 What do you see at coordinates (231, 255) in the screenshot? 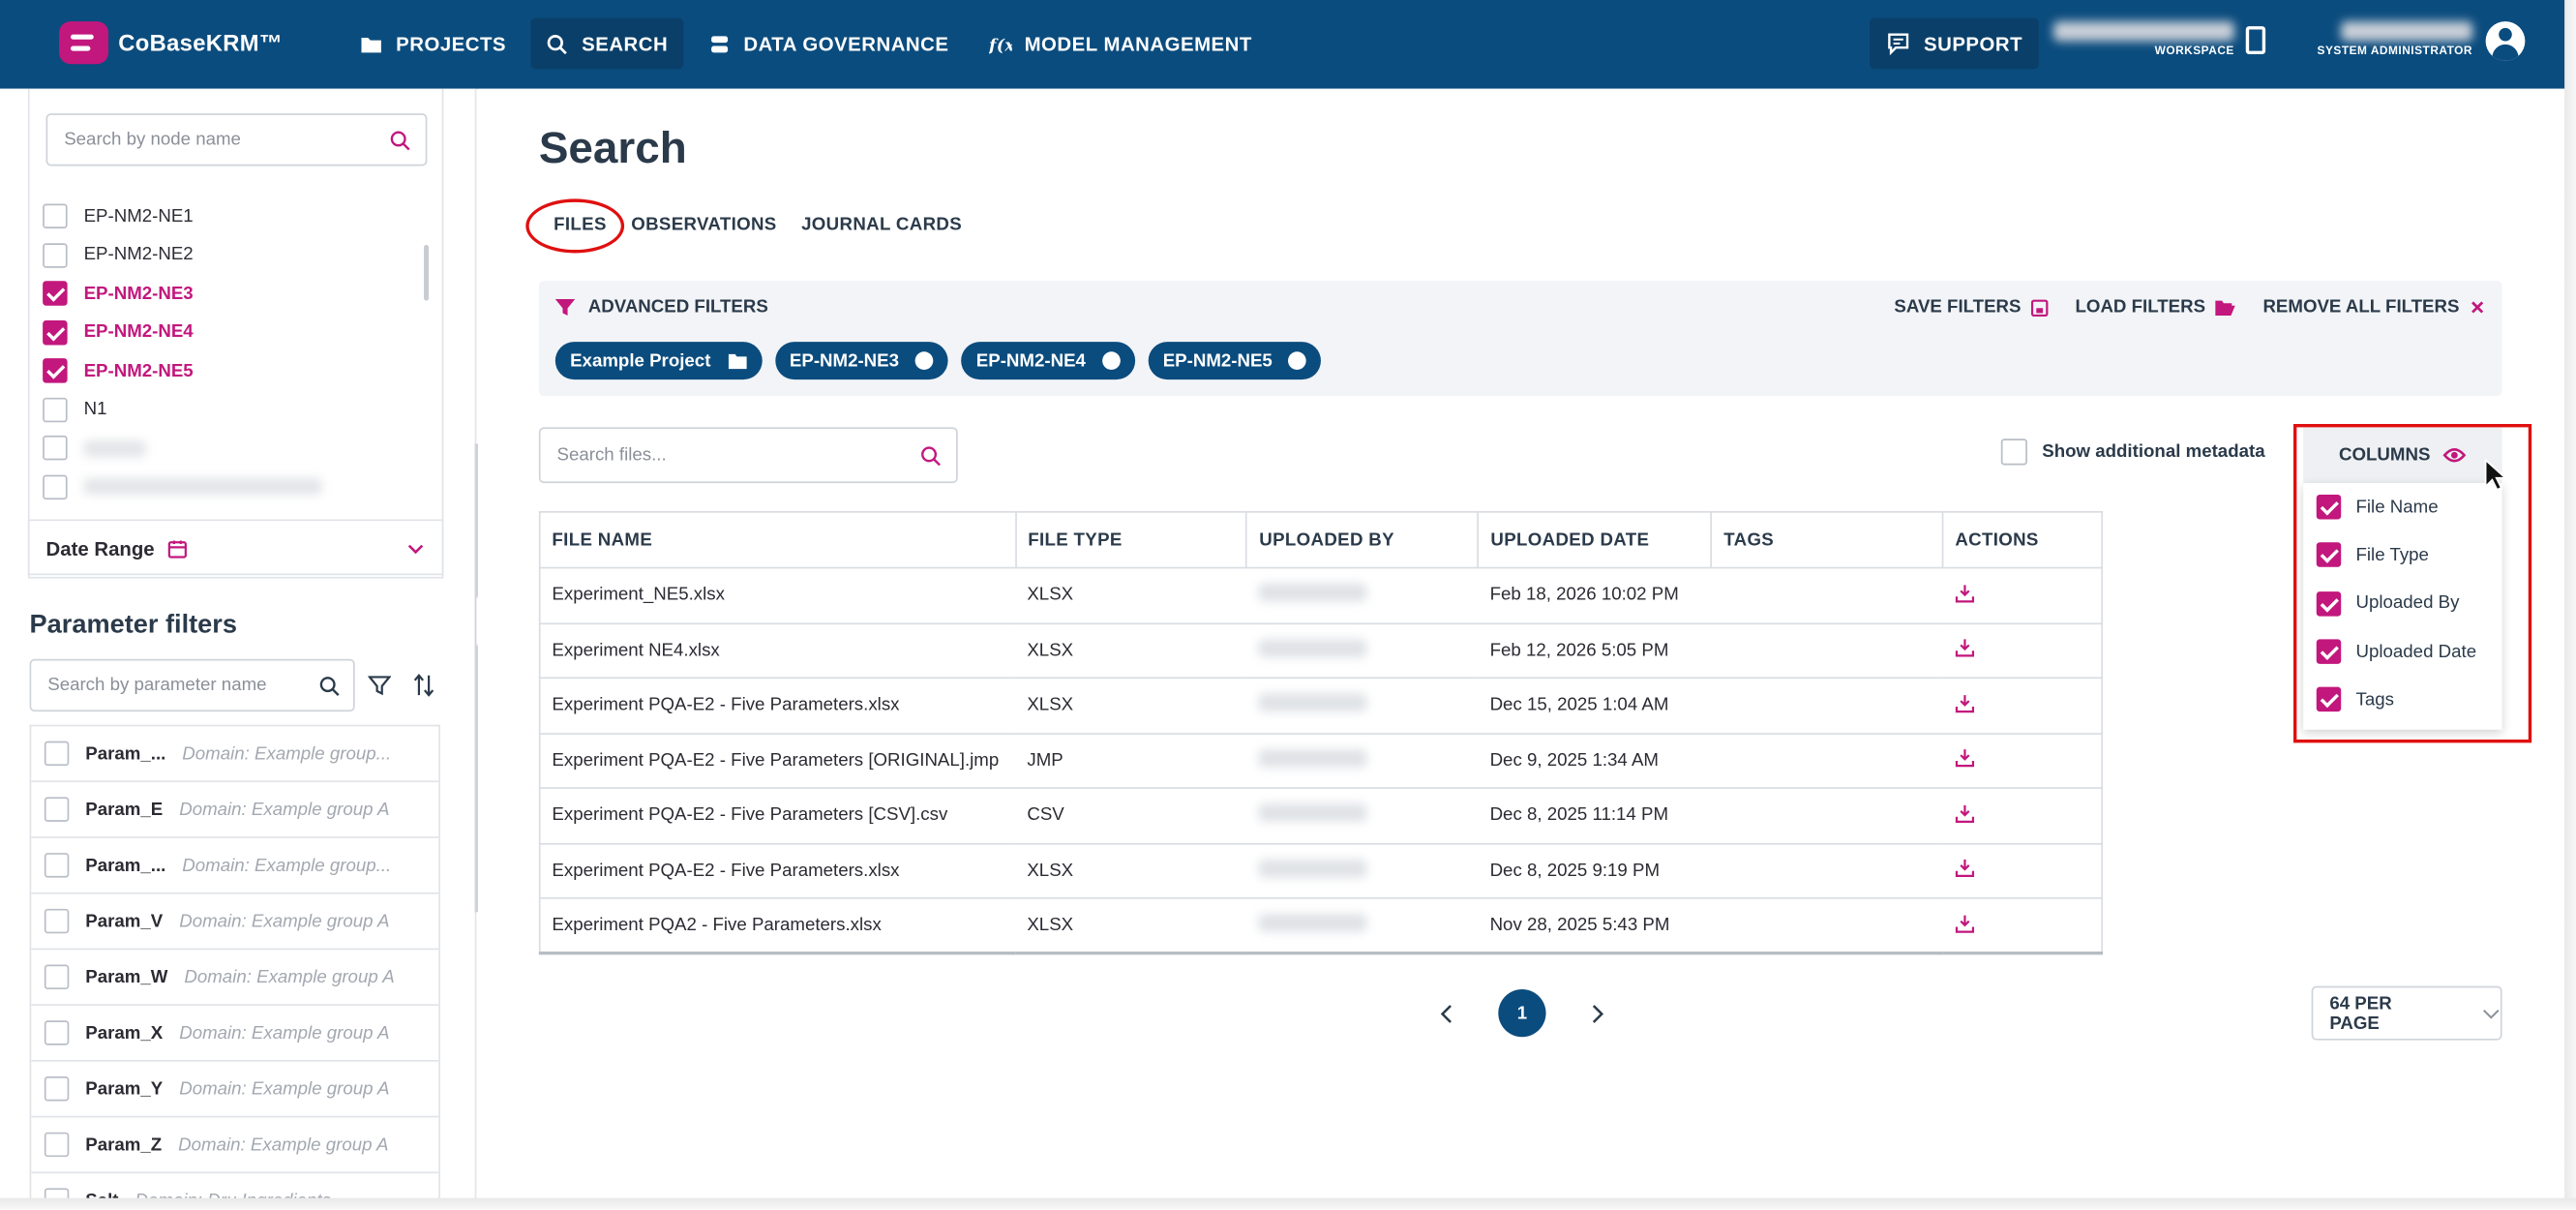
I see `node-item: EP-NM2-NE2` at bounding box center [231, 255].